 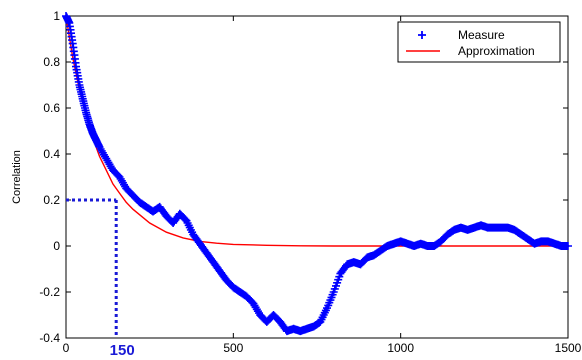 What do you see at coordinates (51, 154) in the screenshot?
I see `y-tick-label: 0.4` at bounding box center [51, 154].